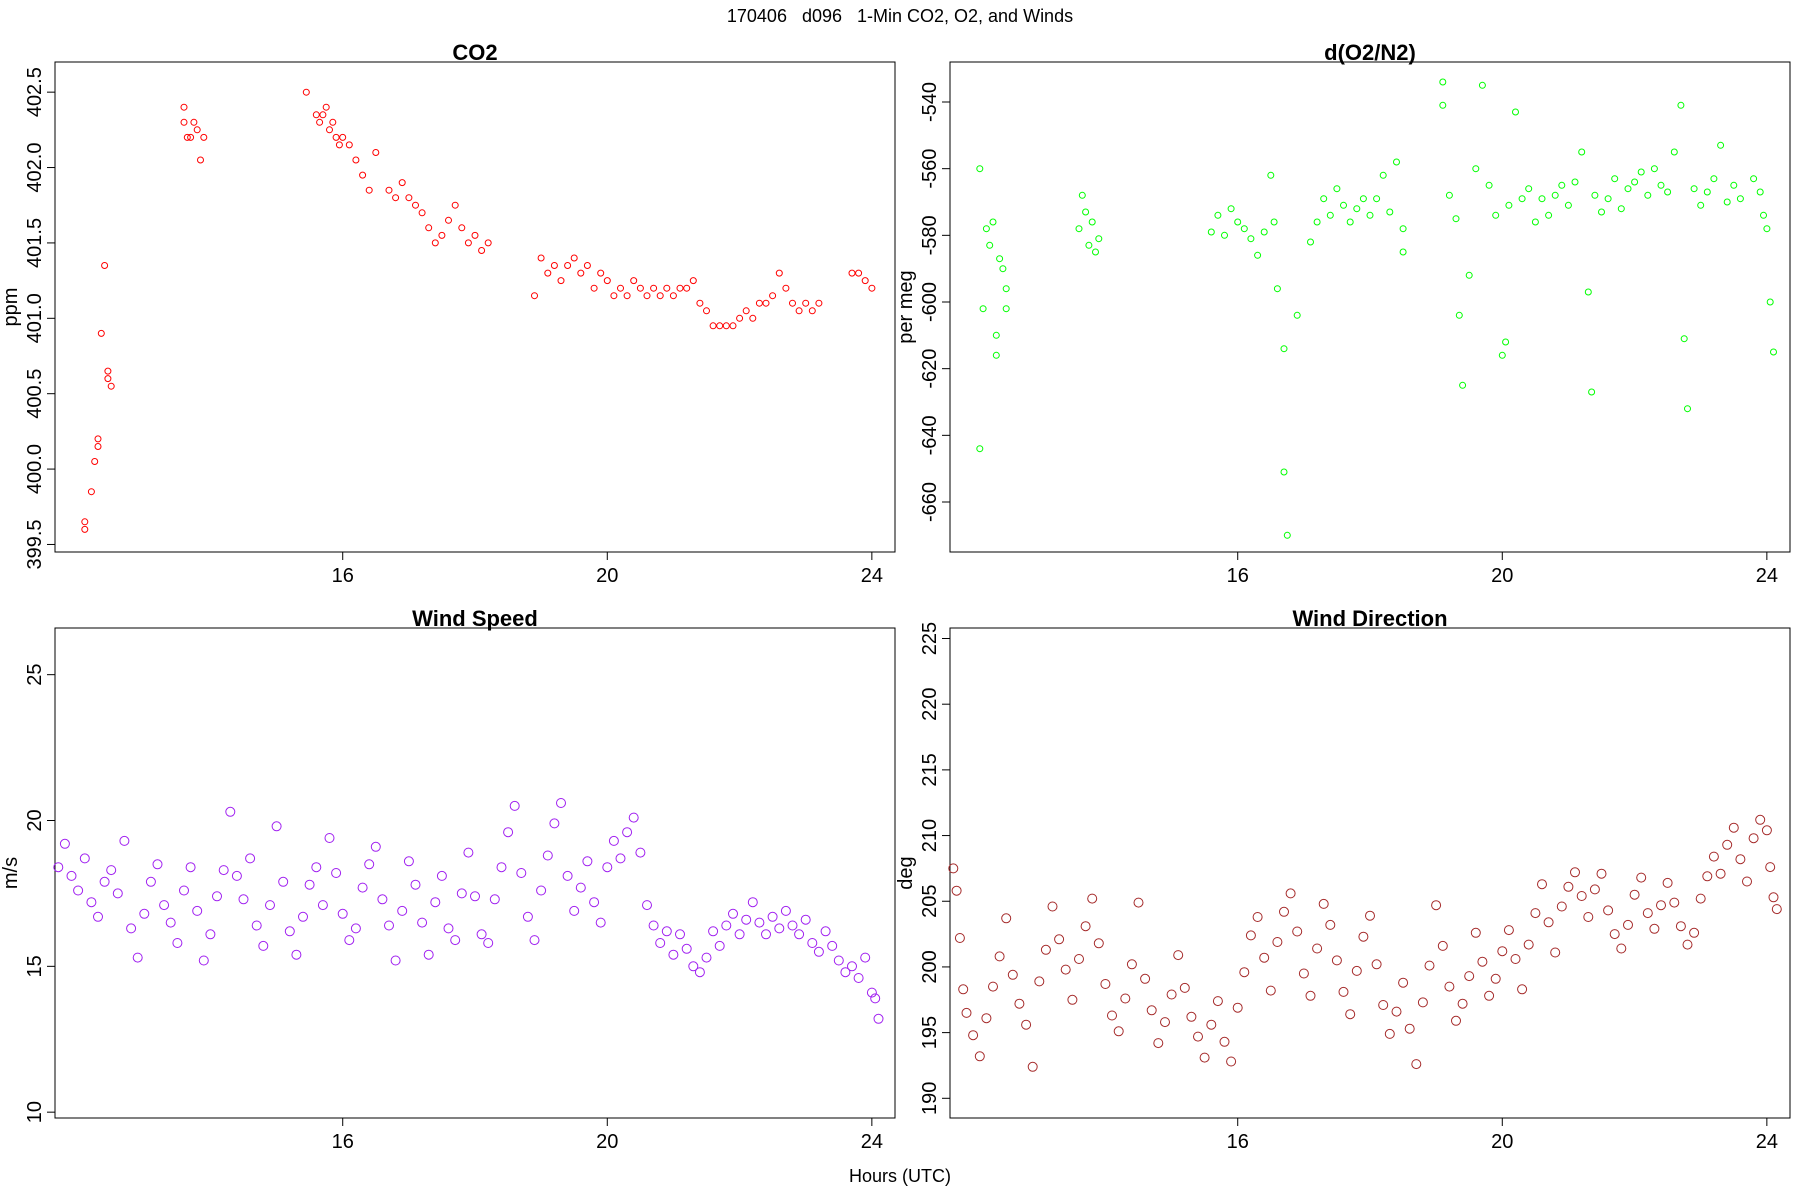 This screenshot has width=1800, height=1200. I want to click on co2-x-tick-label: 24, so click(872, 576).